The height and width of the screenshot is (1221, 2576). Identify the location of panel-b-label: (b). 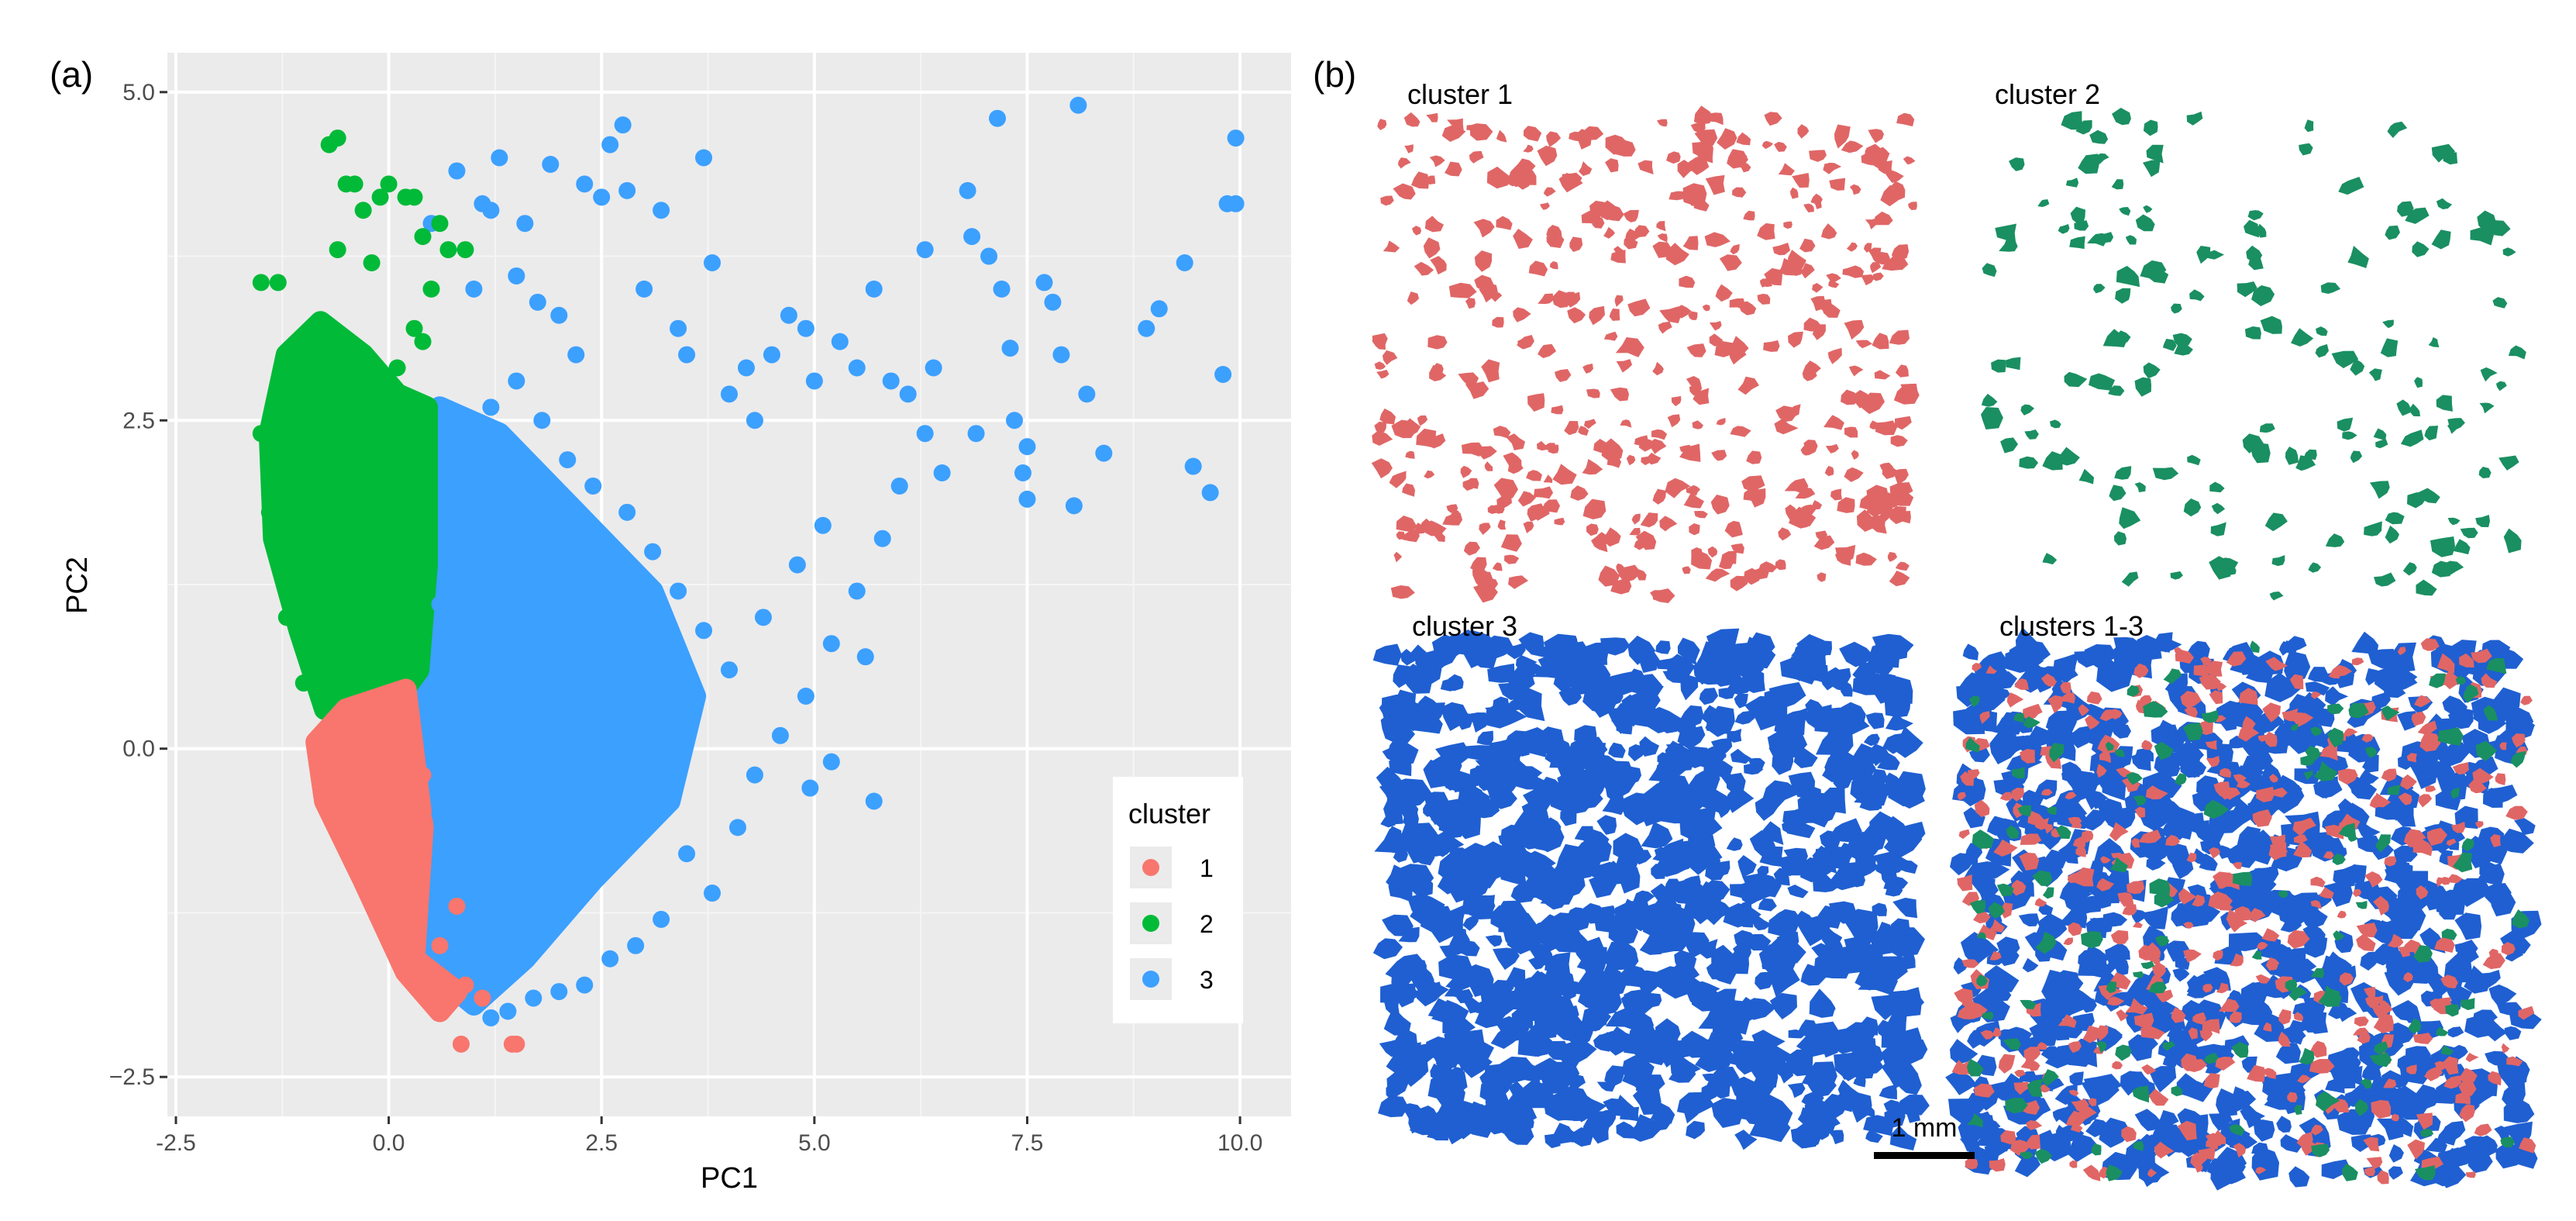
(1334, 75).